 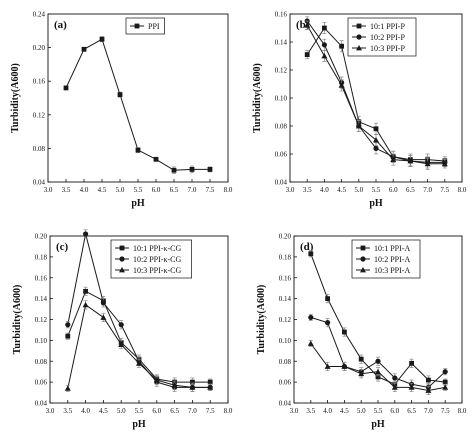 I want to click on legend-label: 10:1 PPI-A, so click(x=392, y=248).